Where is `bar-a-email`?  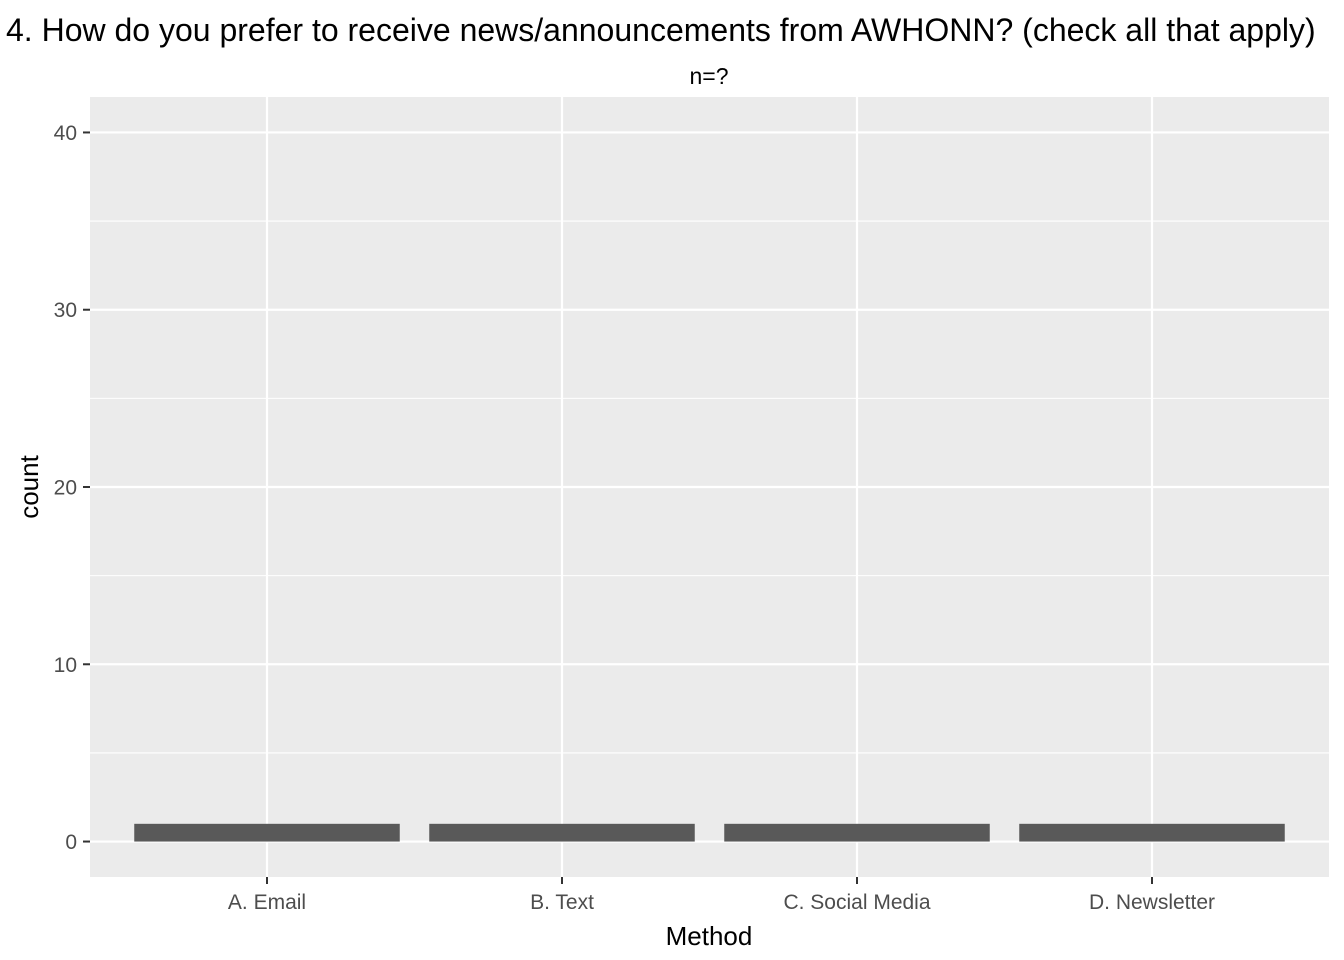
bar-a-email is located at coordinates (267, 832).